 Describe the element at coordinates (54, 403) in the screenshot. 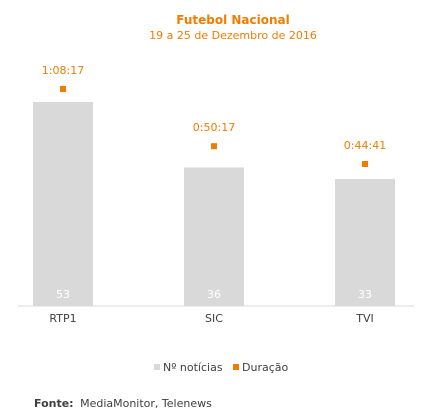

I see `source-label: Fonte:` at that location.